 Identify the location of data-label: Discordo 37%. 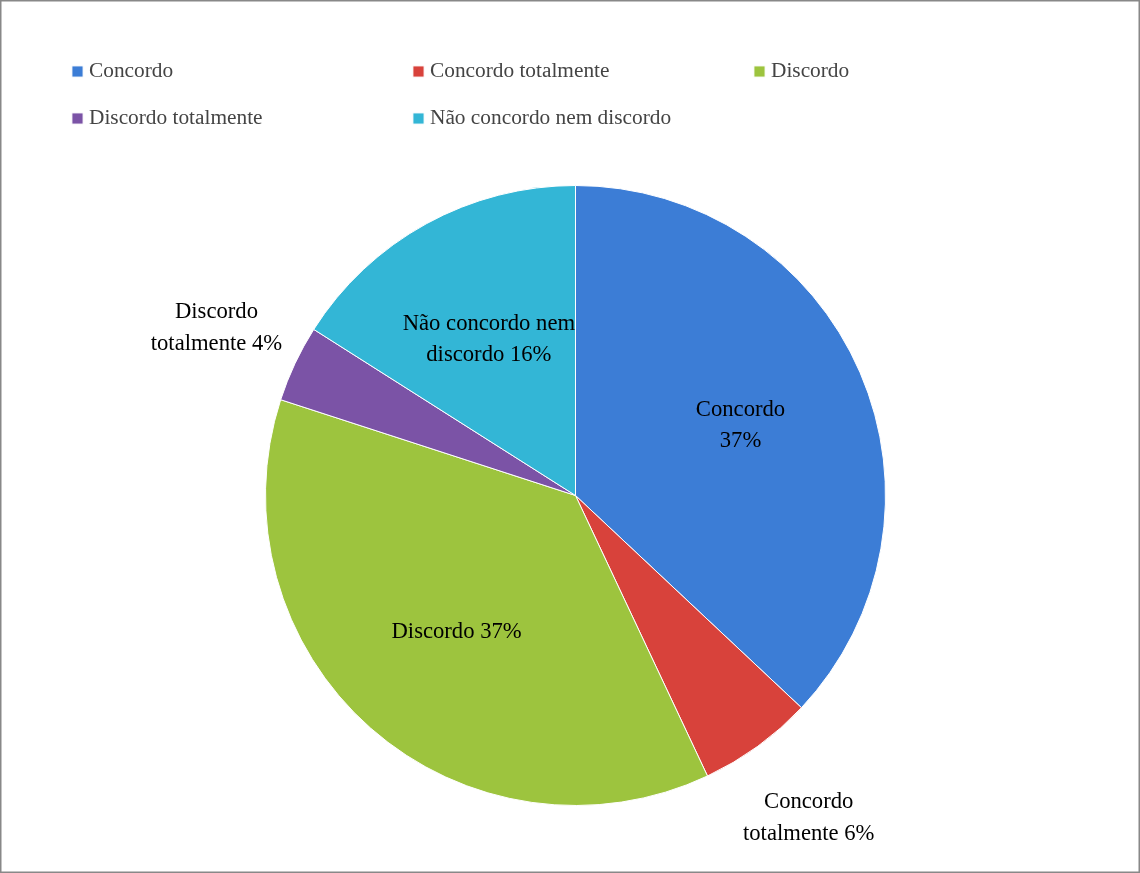
(456, 630).